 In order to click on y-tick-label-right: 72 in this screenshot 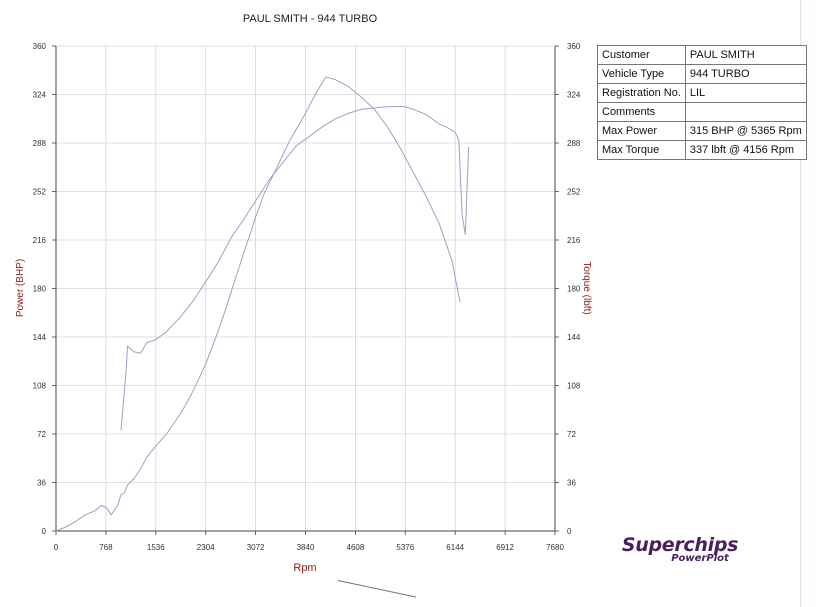, I will do `click(571, 434)`.